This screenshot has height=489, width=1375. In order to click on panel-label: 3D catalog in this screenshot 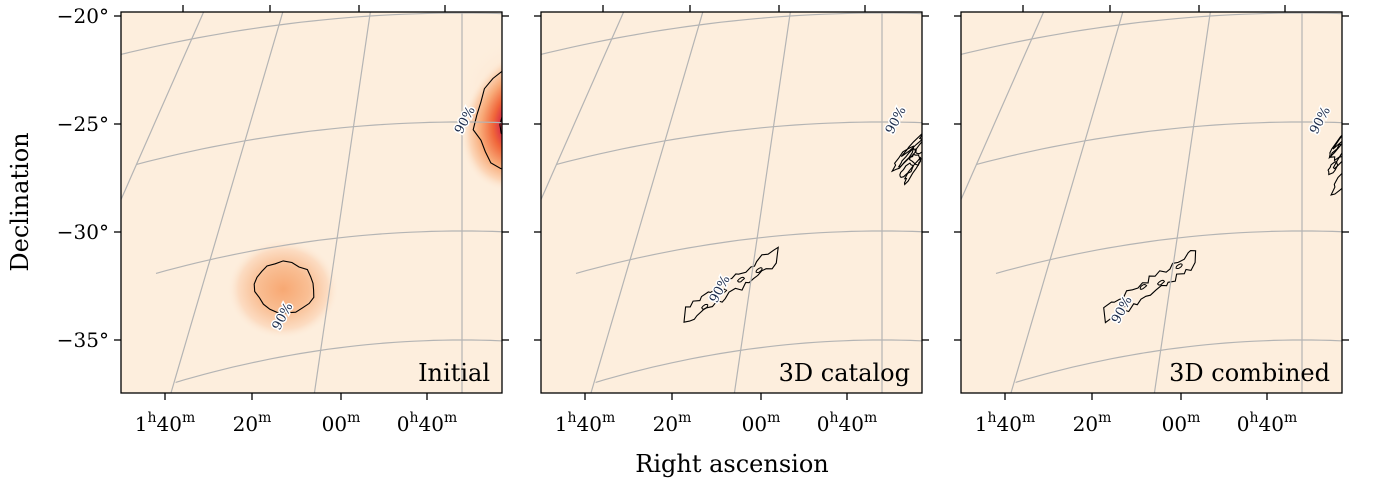, I will do `click(844, 373)`.